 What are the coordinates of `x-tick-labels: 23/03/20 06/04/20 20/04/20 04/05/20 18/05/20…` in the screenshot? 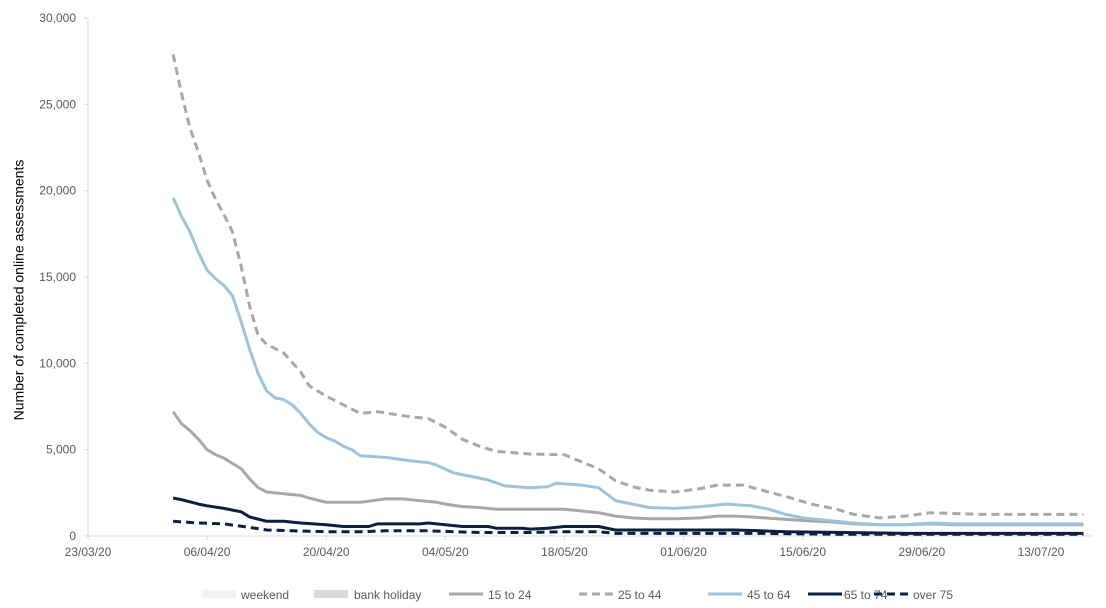 It's located at (565, 547).